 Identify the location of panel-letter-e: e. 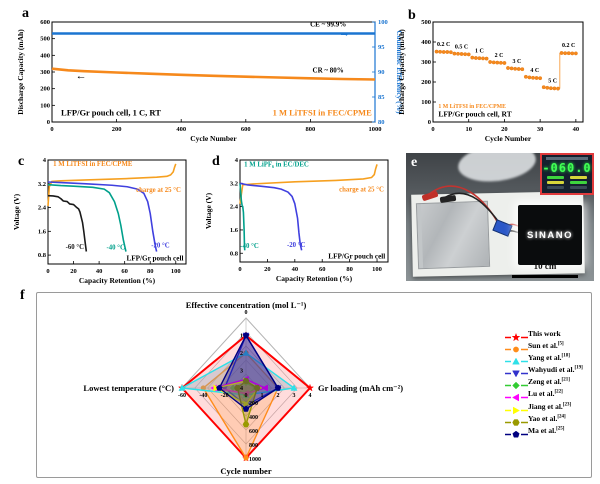
(414, 162).